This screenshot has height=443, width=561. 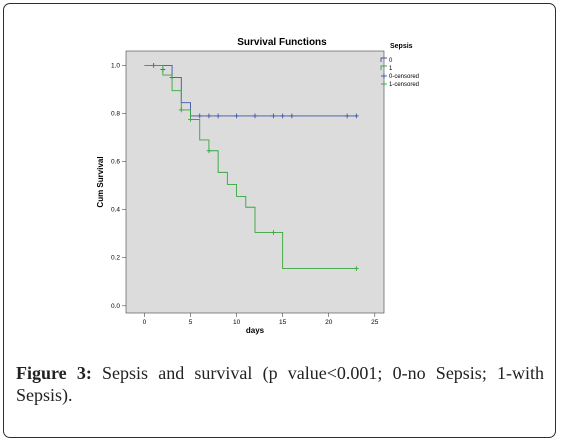 I want to click on x-tick-label: 15, so click(x=283, y=322).